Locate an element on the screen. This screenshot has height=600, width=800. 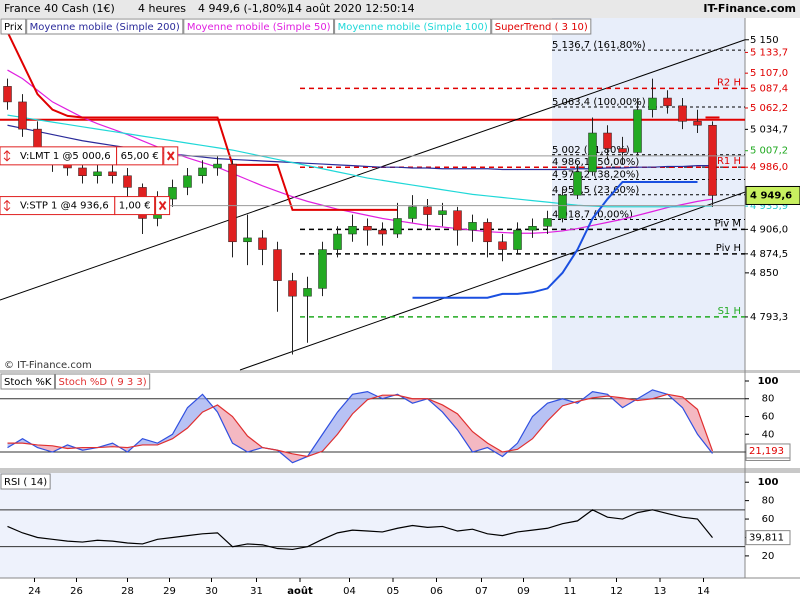
pivot-label: R2 H is located at coordinates (729, 82).